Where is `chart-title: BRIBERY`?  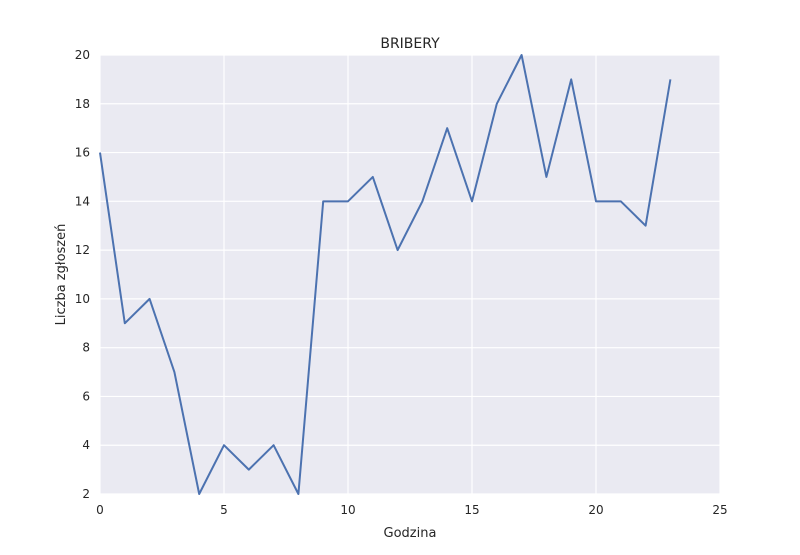 chart-title: BRIBERY is located at coordinates (410, 44).